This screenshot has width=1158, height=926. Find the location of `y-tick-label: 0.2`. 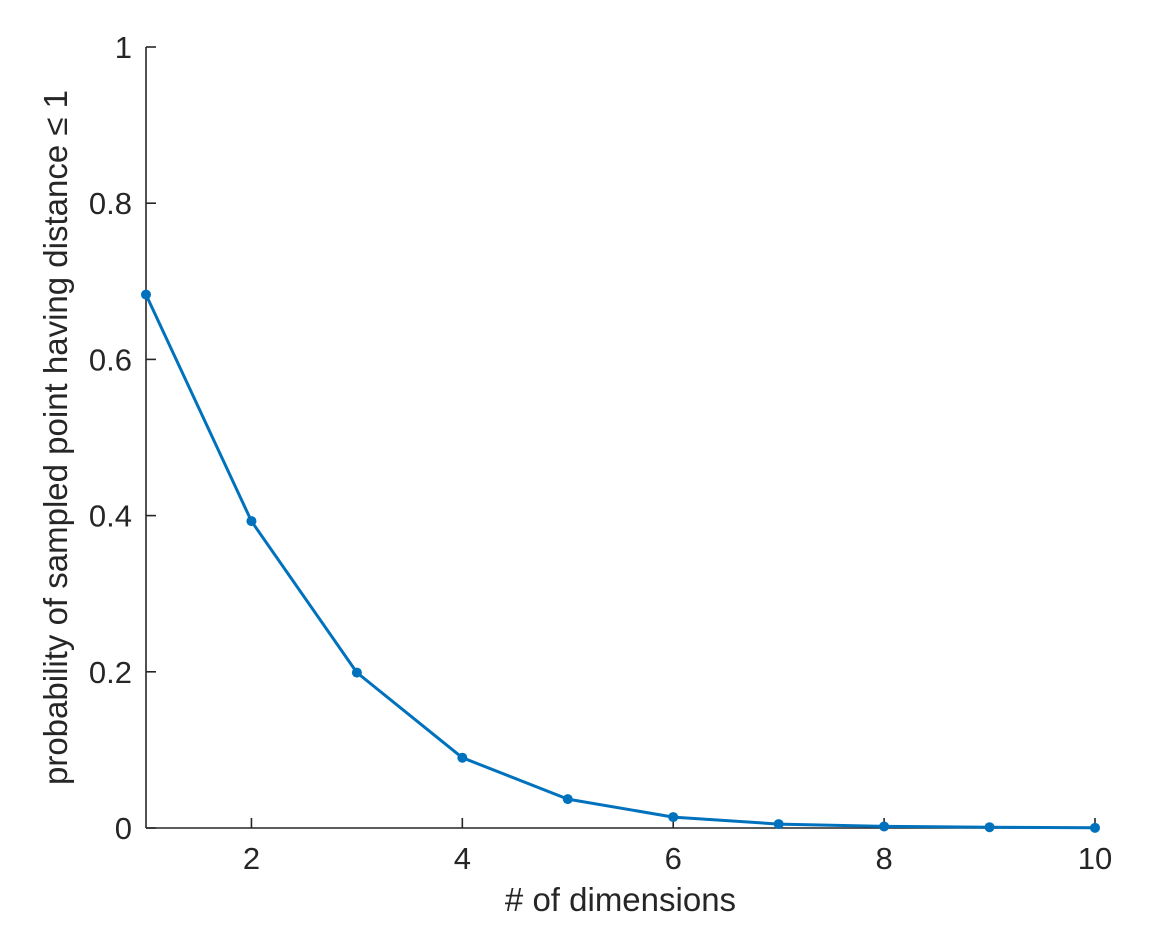

y-tick-label: 0.2 is located at coordinates (110, 672).